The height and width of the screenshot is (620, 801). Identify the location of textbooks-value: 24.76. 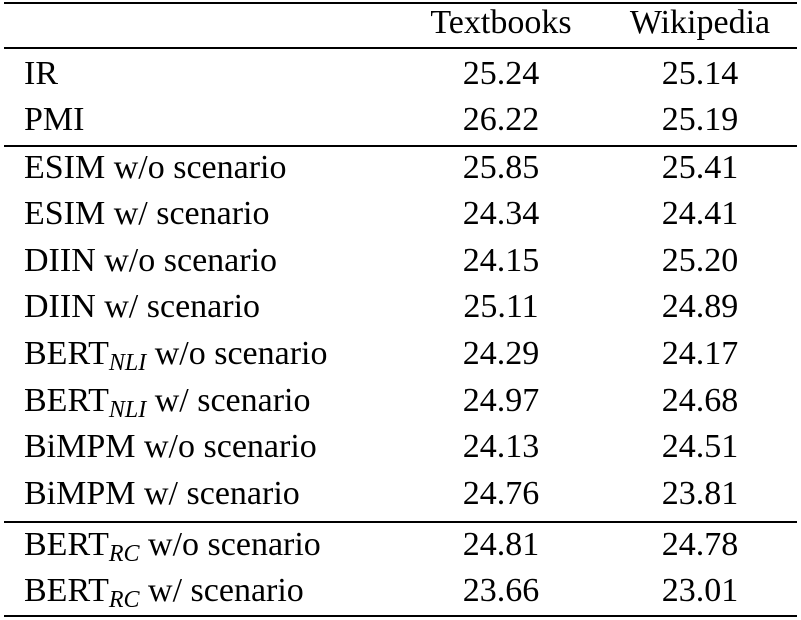
(501, 493).